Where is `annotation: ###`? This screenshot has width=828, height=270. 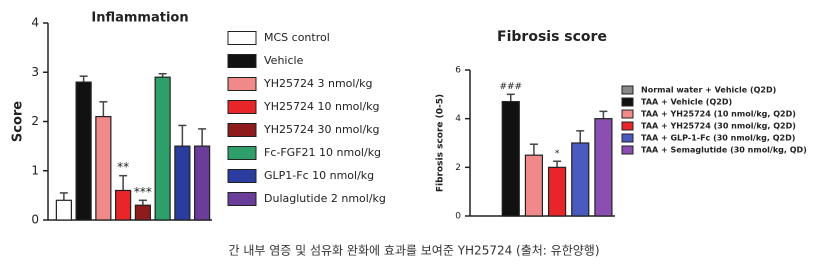 annotation: ### is located at coordinates (510, 87).